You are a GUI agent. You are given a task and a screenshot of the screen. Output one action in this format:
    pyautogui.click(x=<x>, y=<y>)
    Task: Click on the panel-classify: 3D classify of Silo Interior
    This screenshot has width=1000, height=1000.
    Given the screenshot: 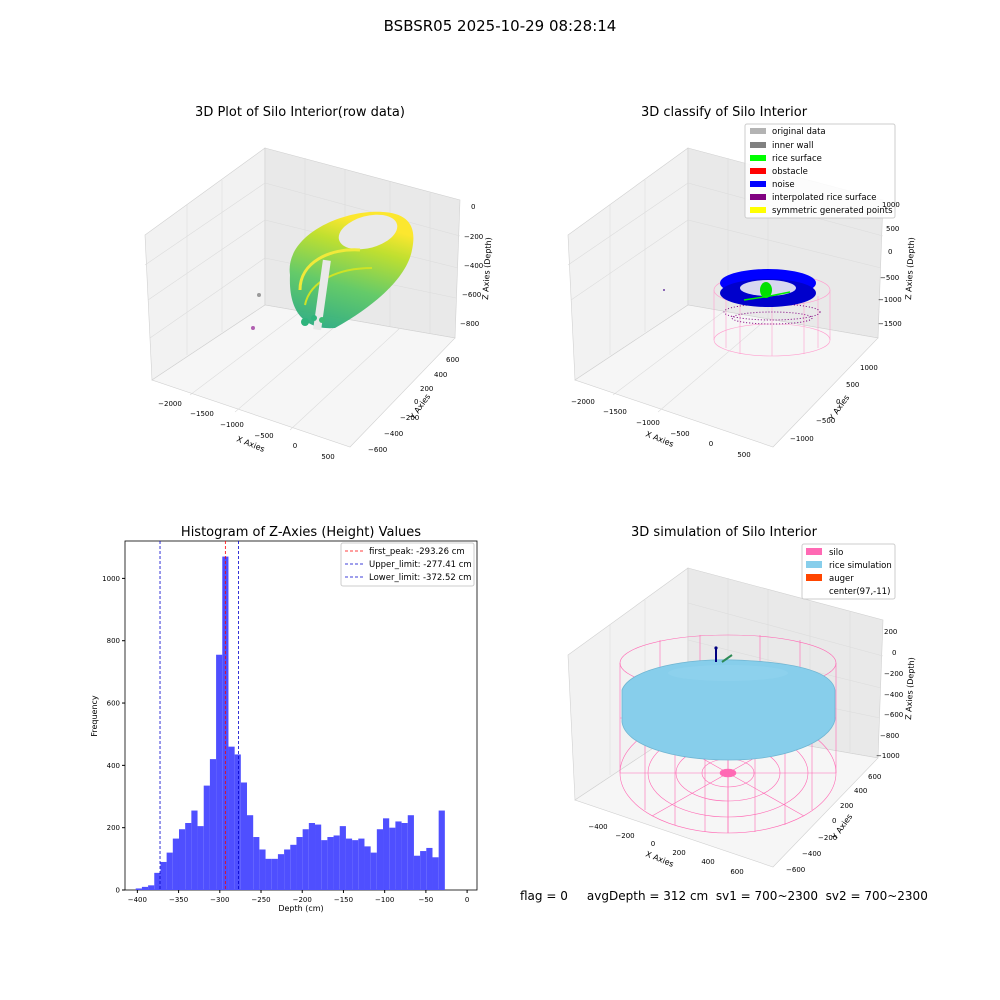 What is the action you would take?
    pyautogui.click(x=741, y=282)
    